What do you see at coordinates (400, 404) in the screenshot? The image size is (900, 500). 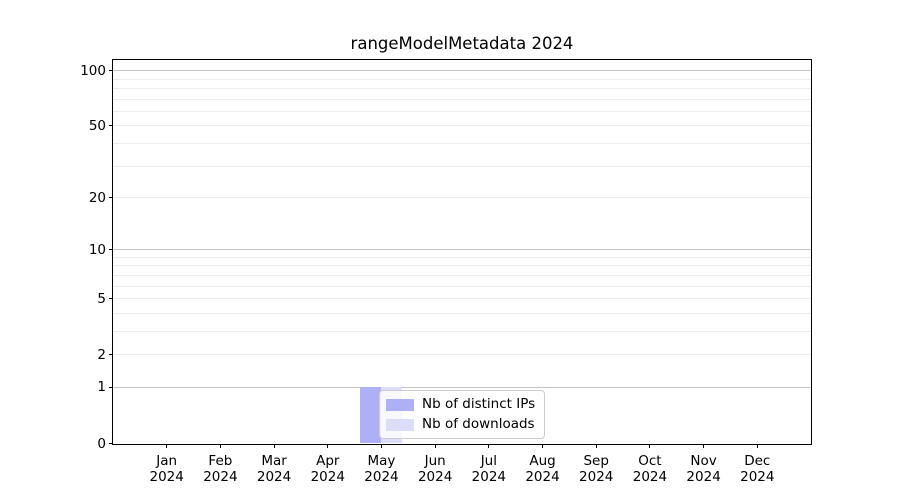 I see `legend-swatch-distinct-ips-icon` at bounding box center [400, 404].